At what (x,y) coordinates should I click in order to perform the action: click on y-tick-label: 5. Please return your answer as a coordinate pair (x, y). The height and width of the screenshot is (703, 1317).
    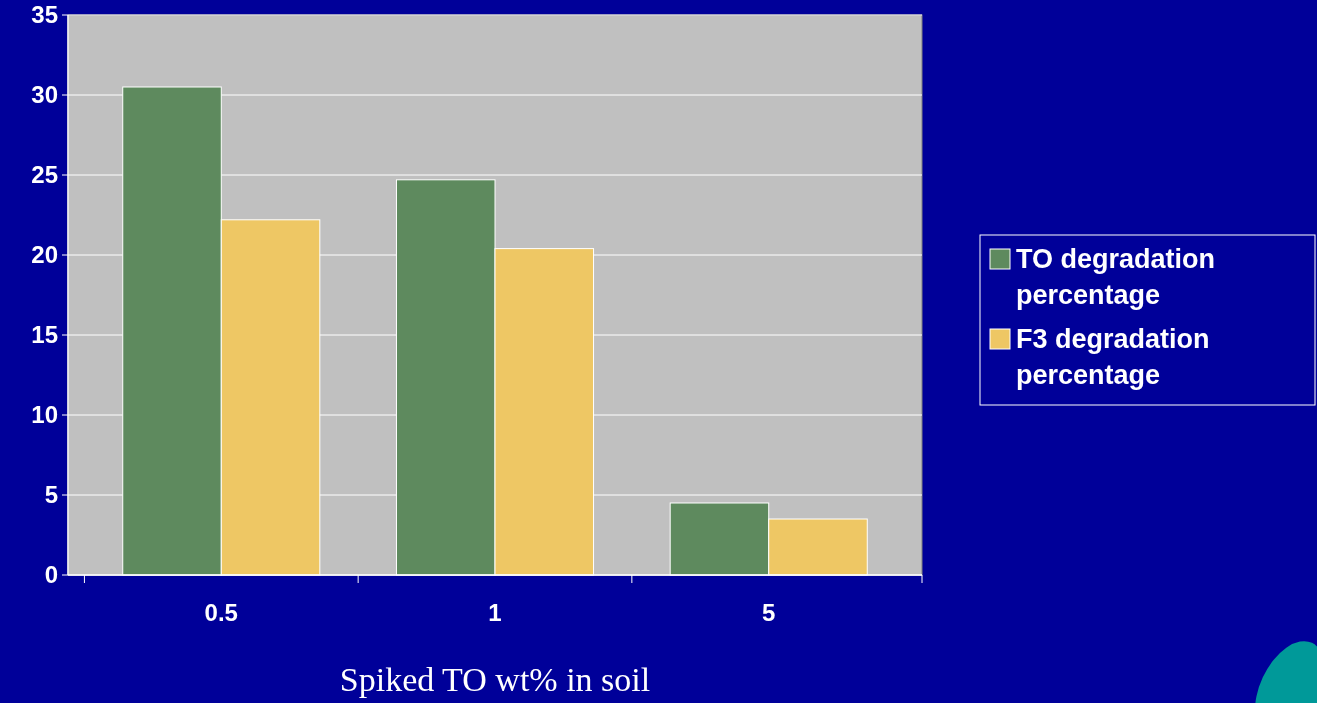
    Looking at the image, I should click on (51, 495).